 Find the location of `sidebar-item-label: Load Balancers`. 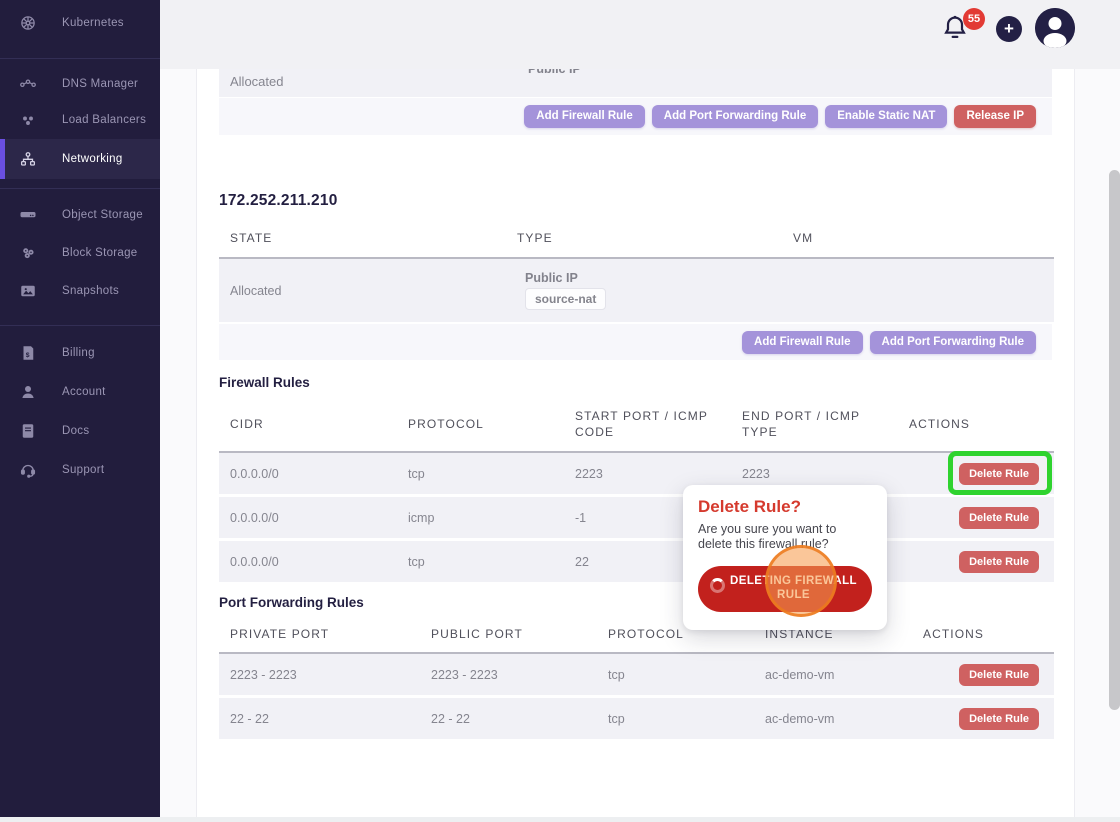

sidebar-item-label: Load Balancers is located at coordinates (104, 120).